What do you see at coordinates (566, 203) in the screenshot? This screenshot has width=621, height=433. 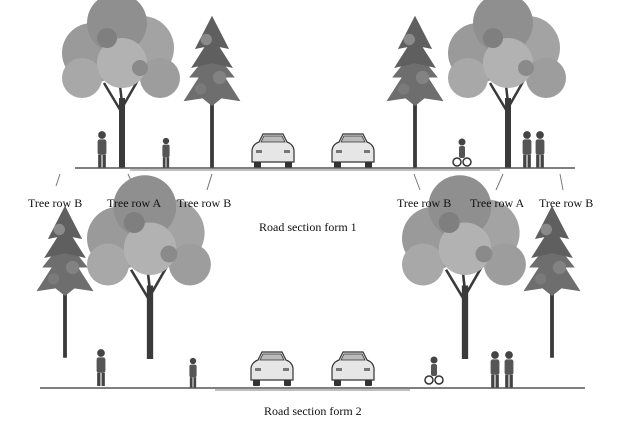 I see `label-tree-row-b-right: Tree row B` at bounding box center [566, 203].